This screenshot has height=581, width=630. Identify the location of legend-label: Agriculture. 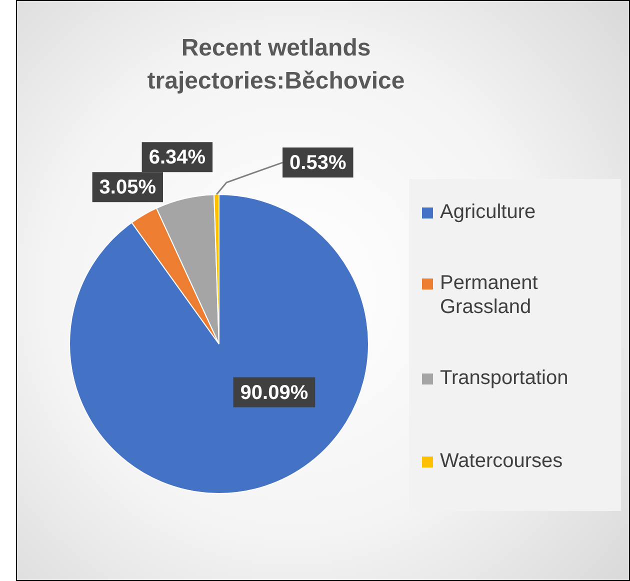
(488, 212).